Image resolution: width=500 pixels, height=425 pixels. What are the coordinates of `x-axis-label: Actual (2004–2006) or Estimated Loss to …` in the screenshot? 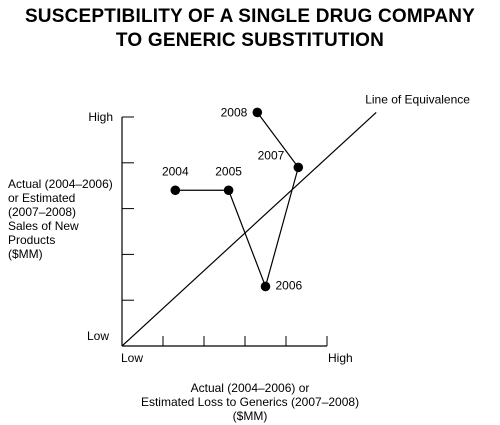 It's located at (250, 402).